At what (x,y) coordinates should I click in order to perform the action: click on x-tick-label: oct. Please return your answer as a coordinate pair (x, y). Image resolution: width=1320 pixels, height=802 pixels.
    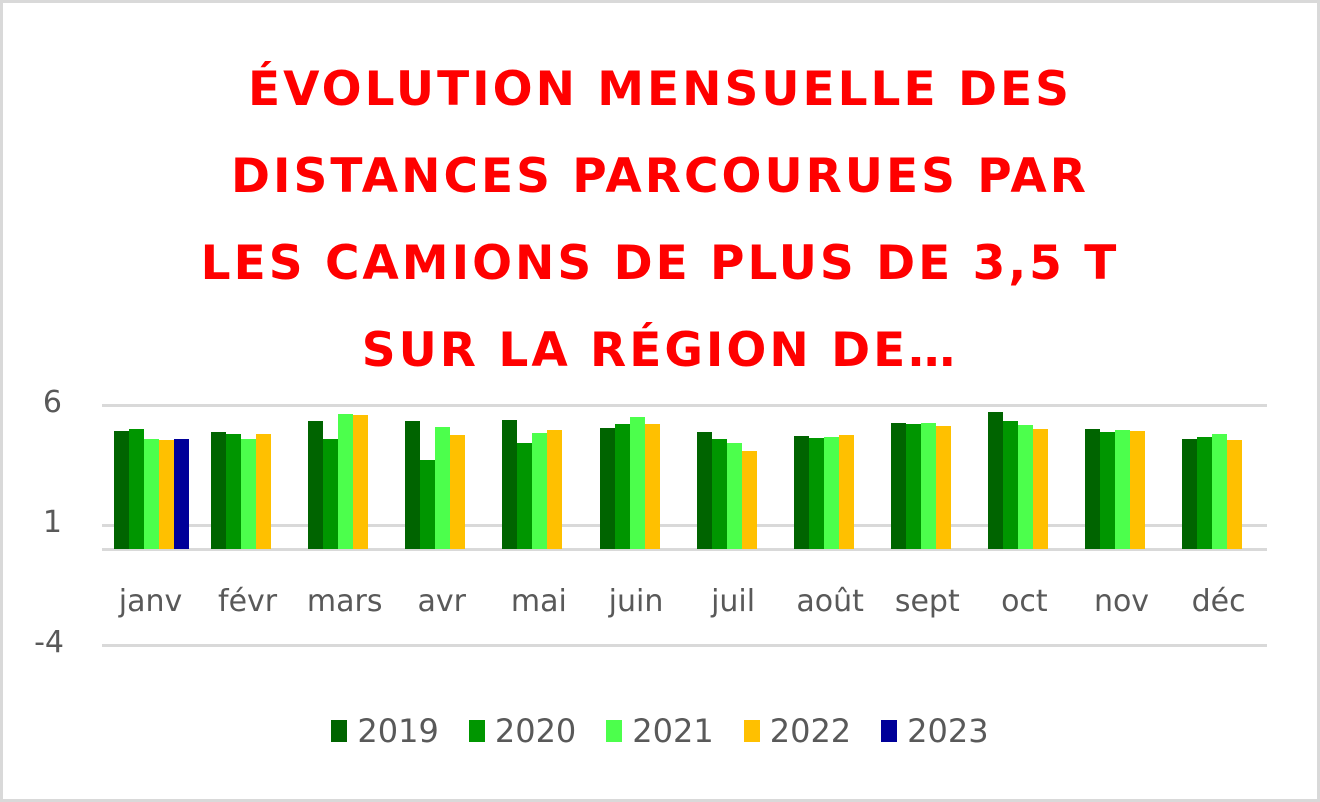
    Looking at the image, I should click on (1024, 601).